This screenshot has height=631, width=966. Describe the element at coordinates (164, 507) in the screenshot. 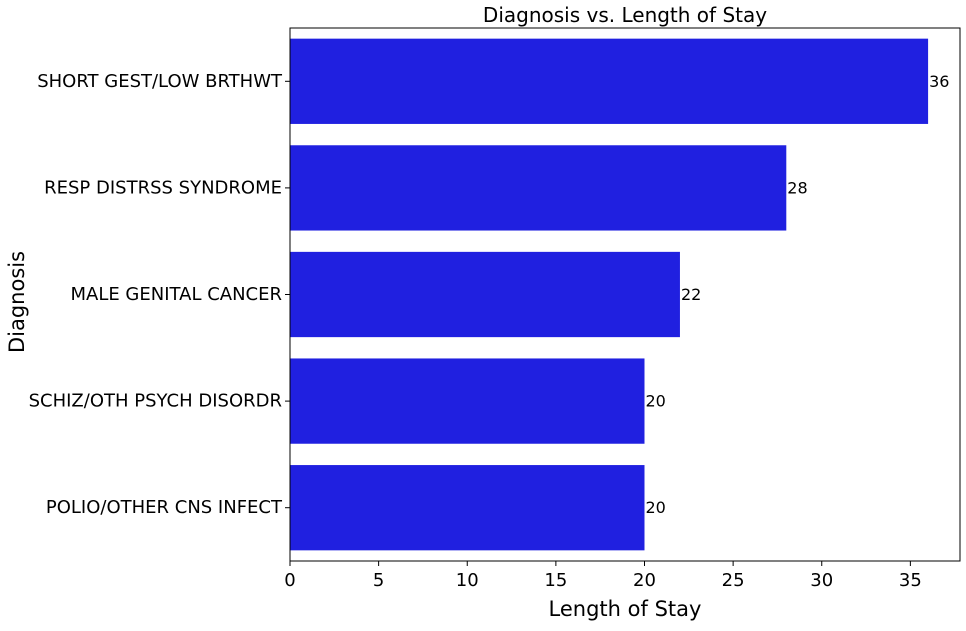

I see `category-label: POLIO/OTHER CNS INFECT` at that location.